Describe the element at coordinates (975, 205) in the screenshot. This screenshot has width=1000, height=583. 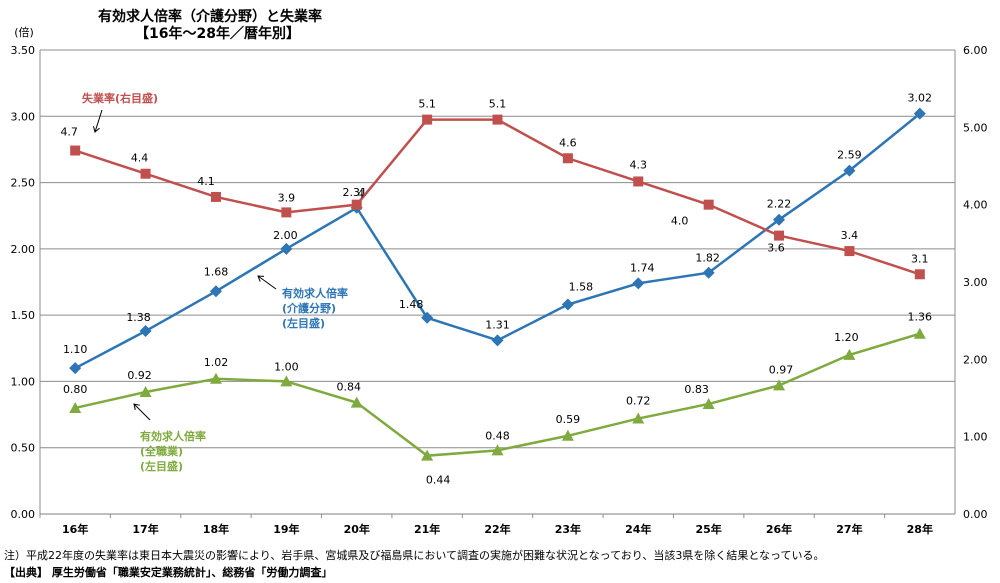
I see `y-tick-label-right: 4.00` at that location.